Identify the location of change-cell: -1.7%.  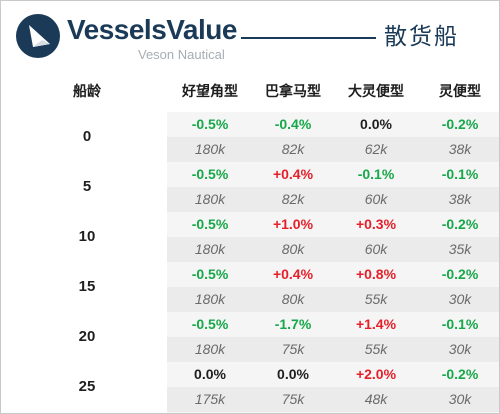
(293, 324).